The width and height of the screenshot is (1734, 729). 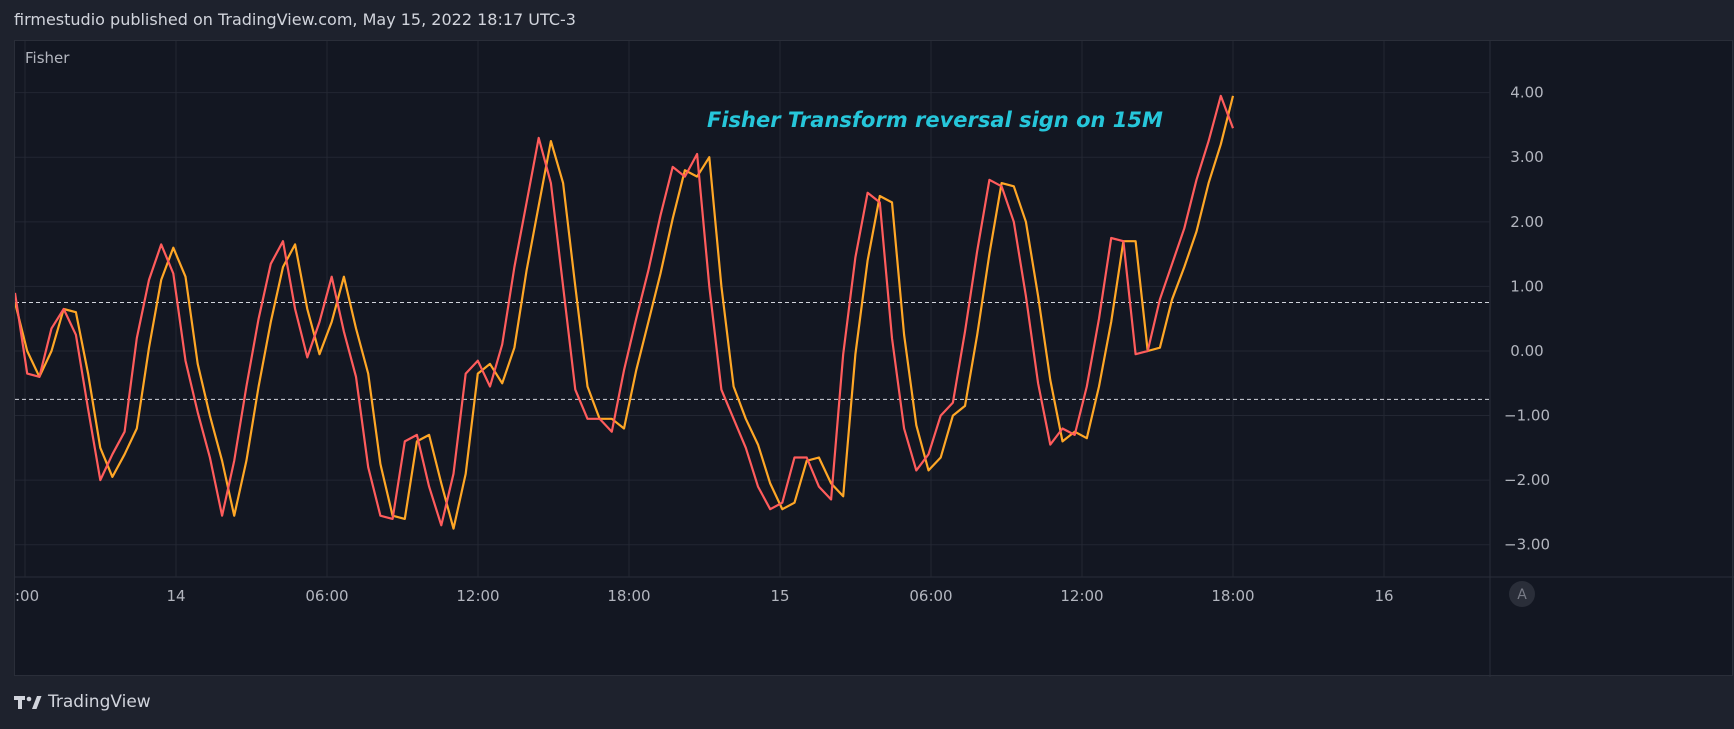 I want to click on annotation-text: Fisher Transform reversal sign on 15M, so click(x=935, y=120).